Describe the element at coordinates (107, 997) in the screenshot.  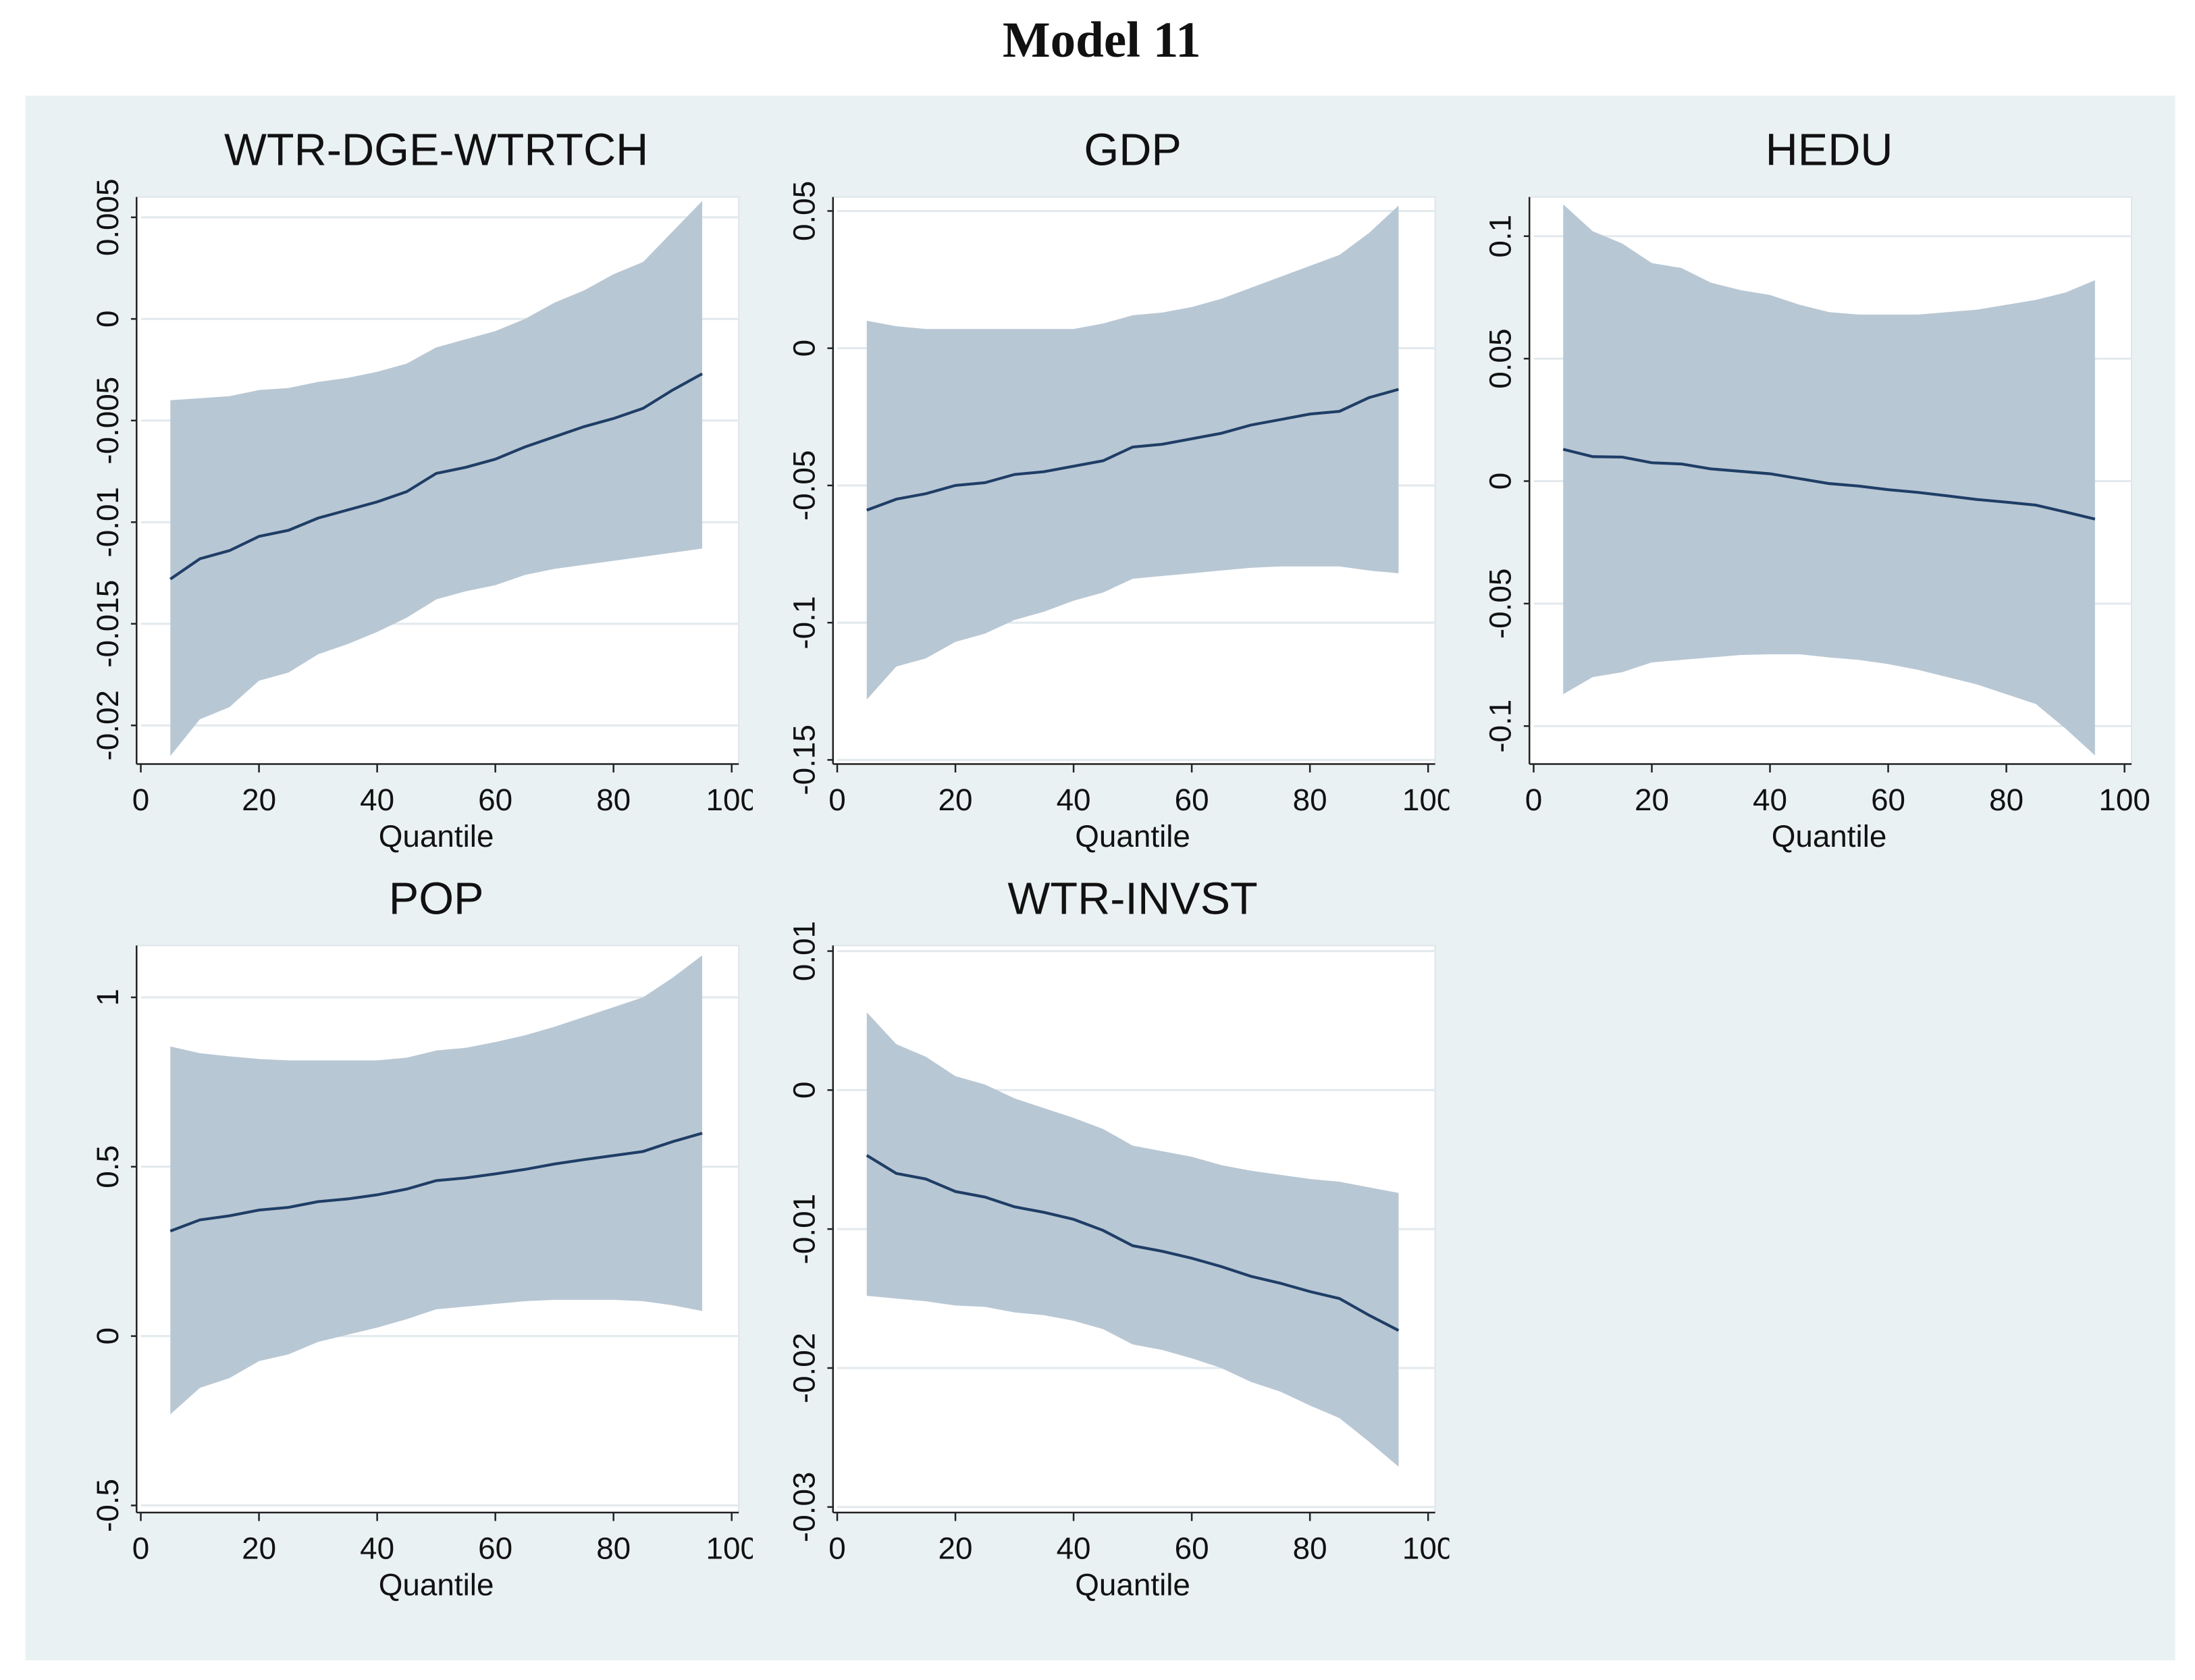
I see `y-tick-label: 1` at that location.